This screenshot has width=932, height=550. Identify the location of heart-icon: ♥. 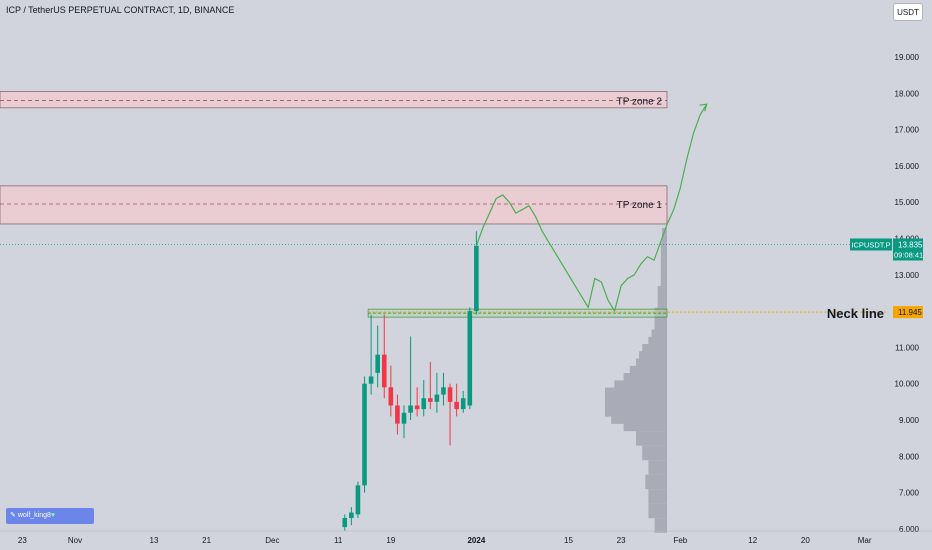
(53, 515).